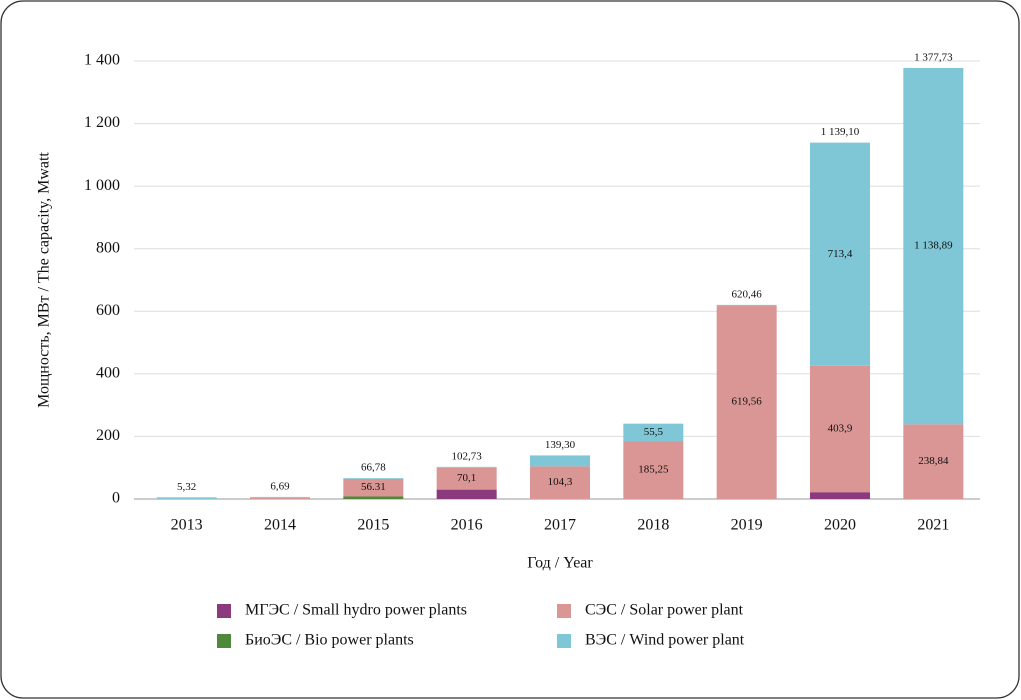  Describe the element at coordinates (280, 525) in the screenshot. I see `x-tick-label: 2014` at that location.